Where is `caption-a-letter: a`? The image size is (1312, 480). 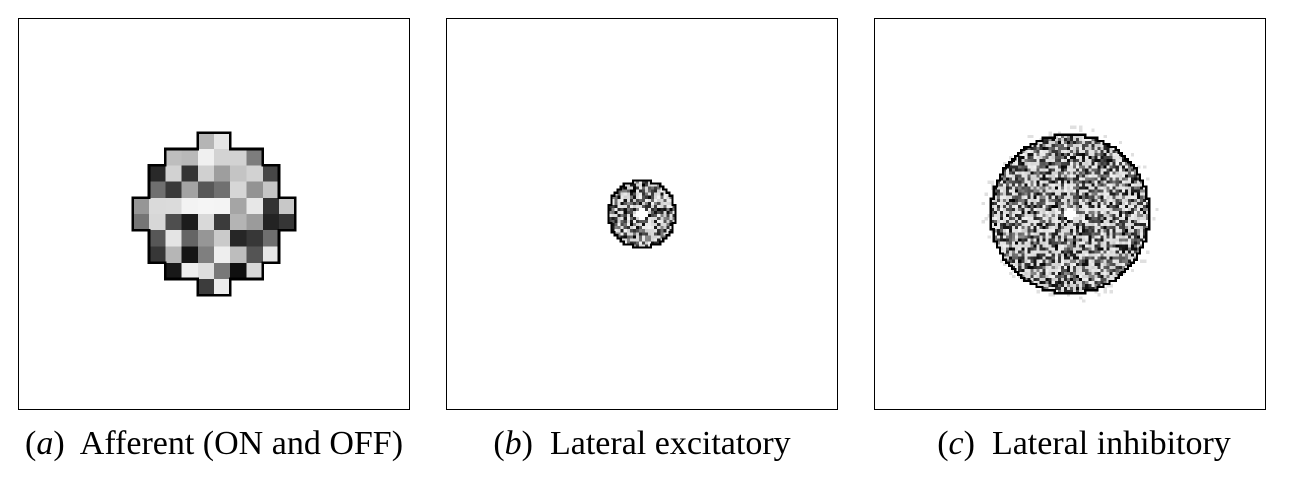 caption-a-letter: a is located at coordinates (45, 443).